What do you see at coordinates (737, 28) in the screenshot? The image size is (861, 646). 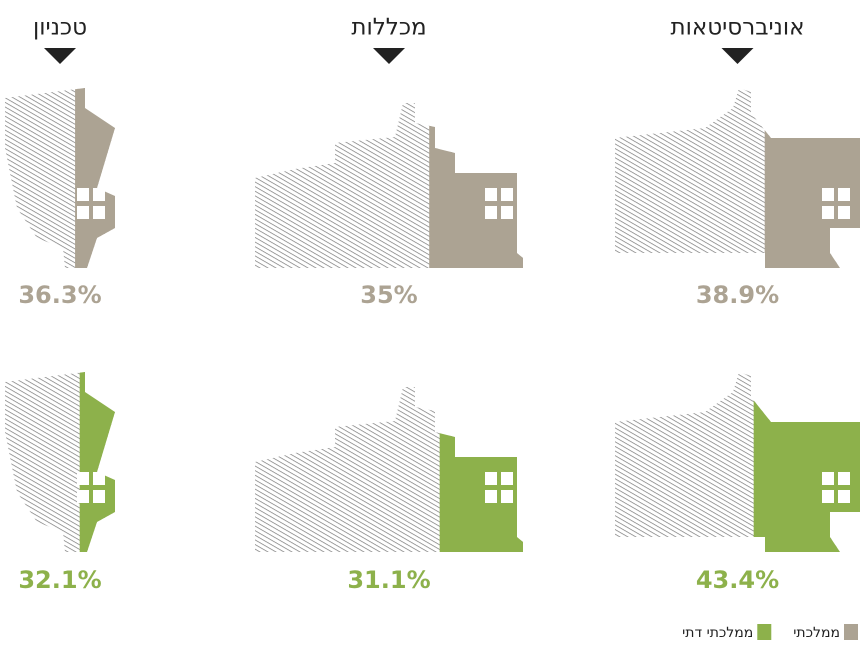 I see `category-header: אוניברסיטאות` at bounding box center [737, 28].